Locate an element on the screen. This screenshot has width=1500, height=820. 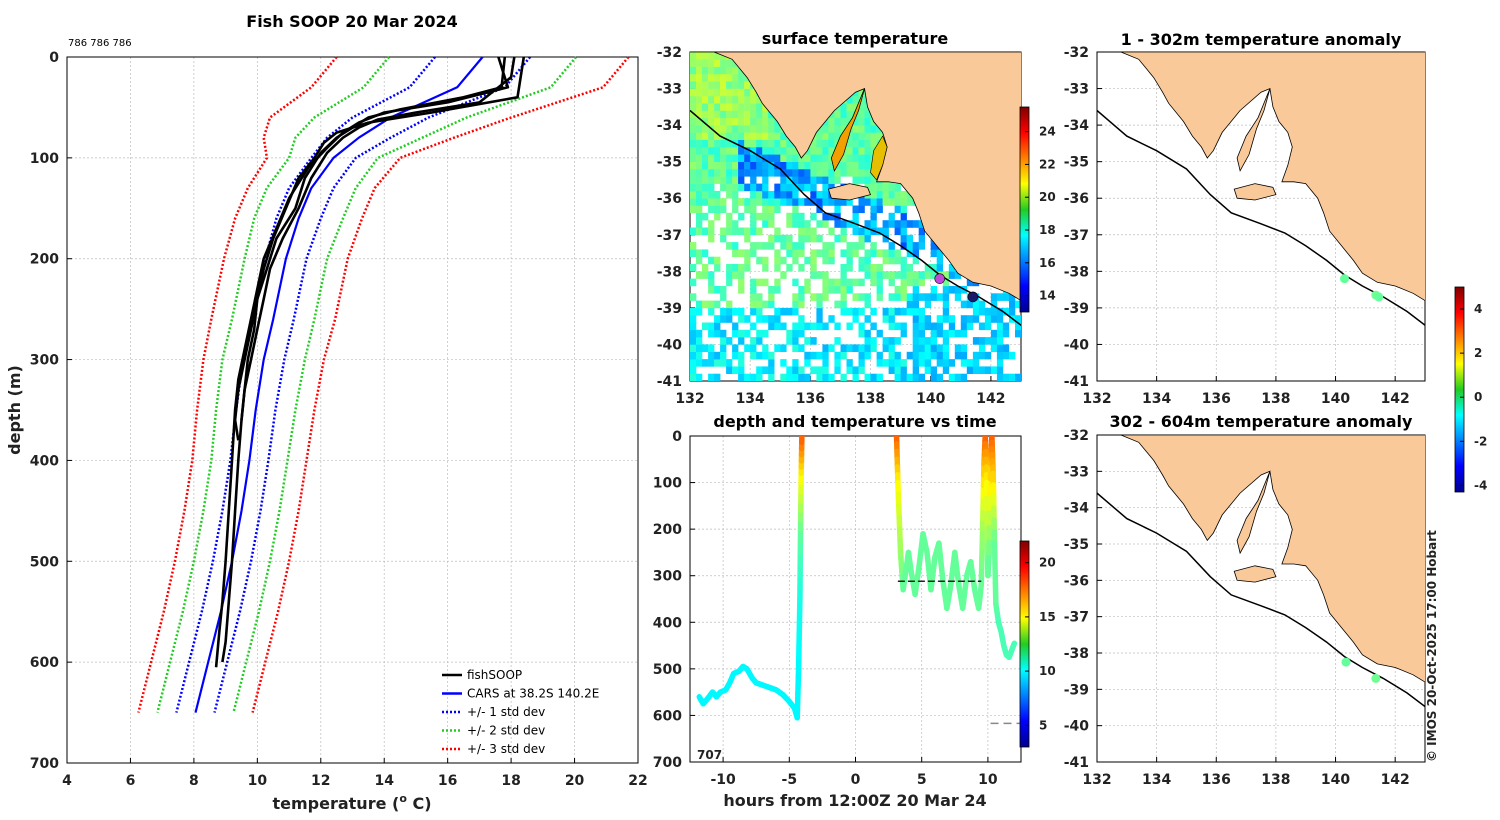
y-tick-label: -32 is located at coordinates (1076, 436).